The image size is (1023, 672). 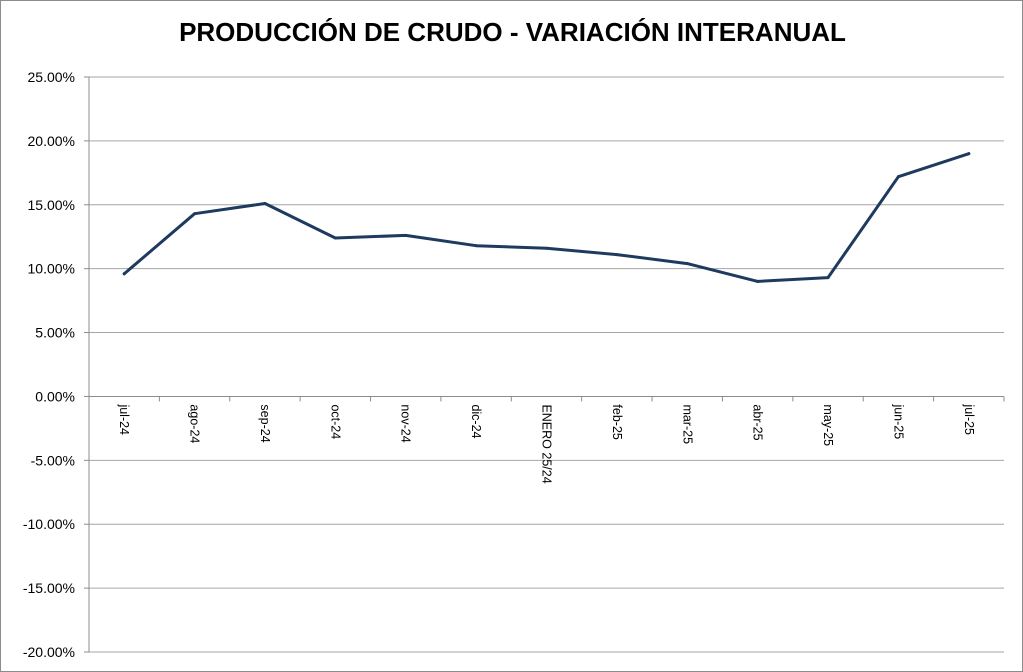 I want to click on y-tick-label: 25.00%, so click(x=51, y=77).